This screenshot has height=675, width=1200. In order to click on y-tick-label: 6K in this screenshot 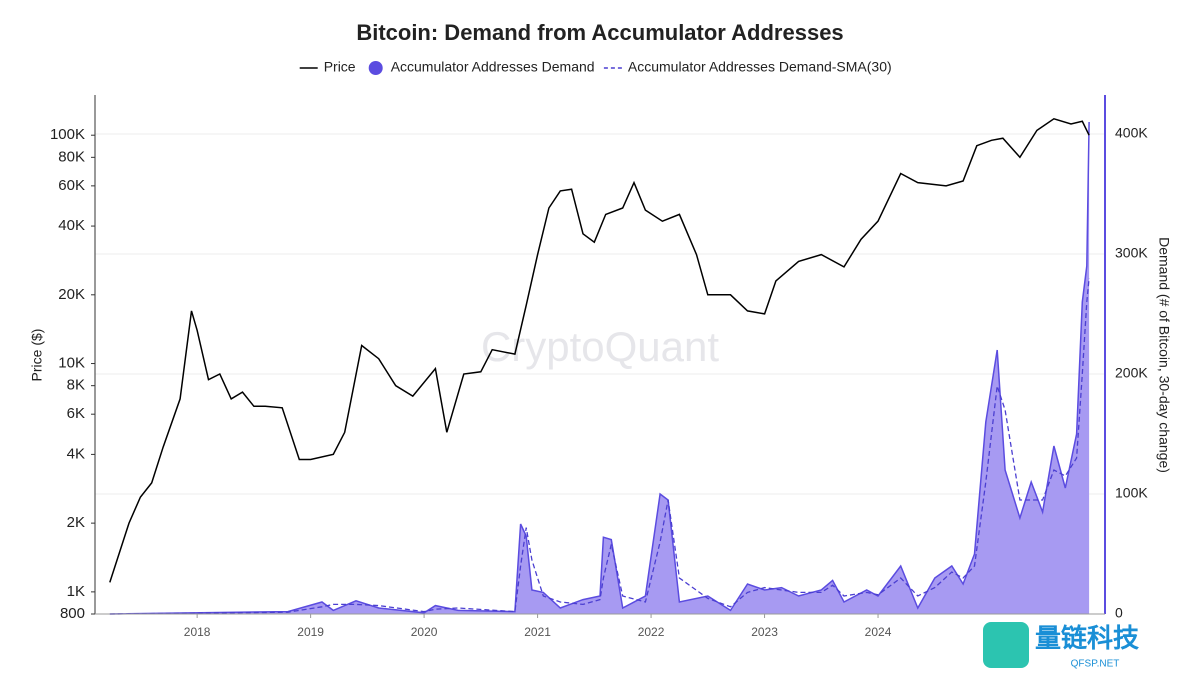, I will do `click(76, 413)`.